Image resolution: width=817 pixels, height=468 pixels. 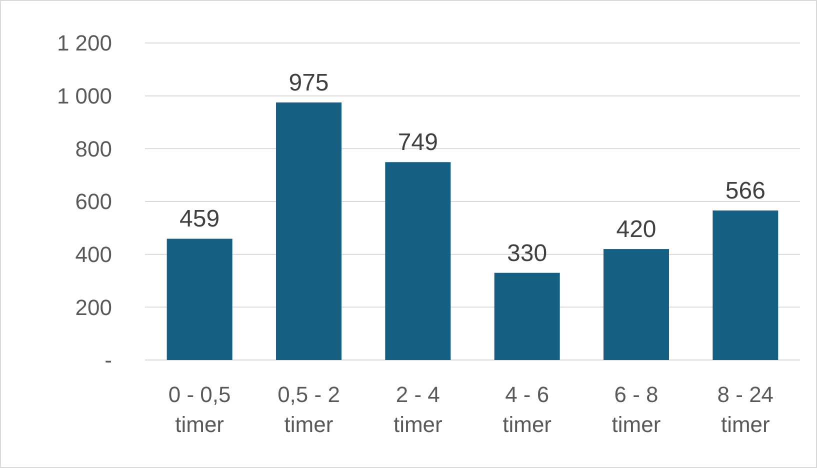 I want to click on data-label: 975, so click(x=308, y=82).